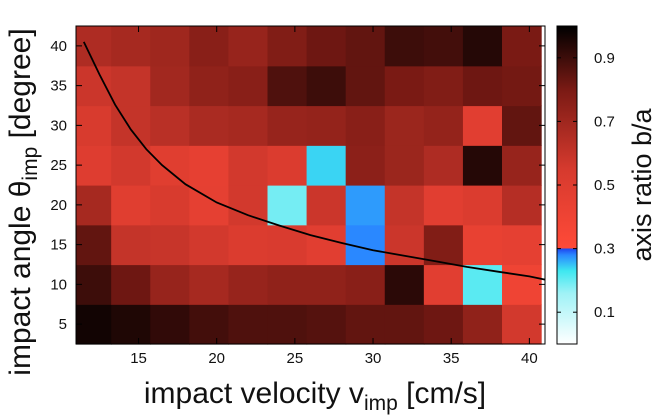  I want to click on y-tick-label: 25, so click(58, 165).